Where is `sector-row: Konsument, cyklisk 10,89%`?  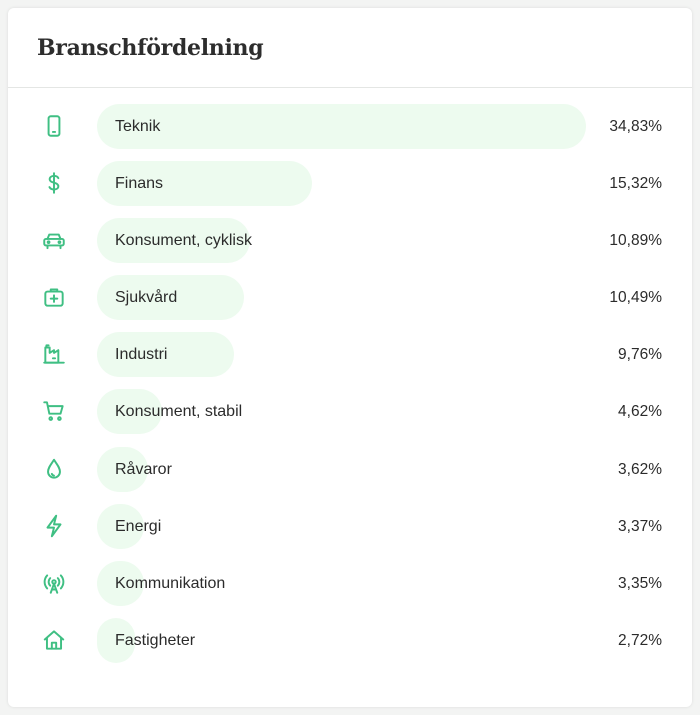 sector-row: Konsument, cyklisk 10,89% is located at coordinates (350, 246).